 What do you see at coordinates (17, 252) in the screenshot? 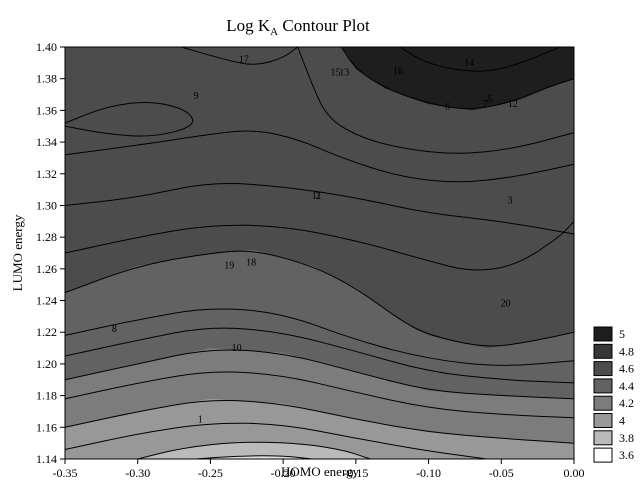
I see `y-axis-label: LUMO energy` at bounding box center [17, 252].